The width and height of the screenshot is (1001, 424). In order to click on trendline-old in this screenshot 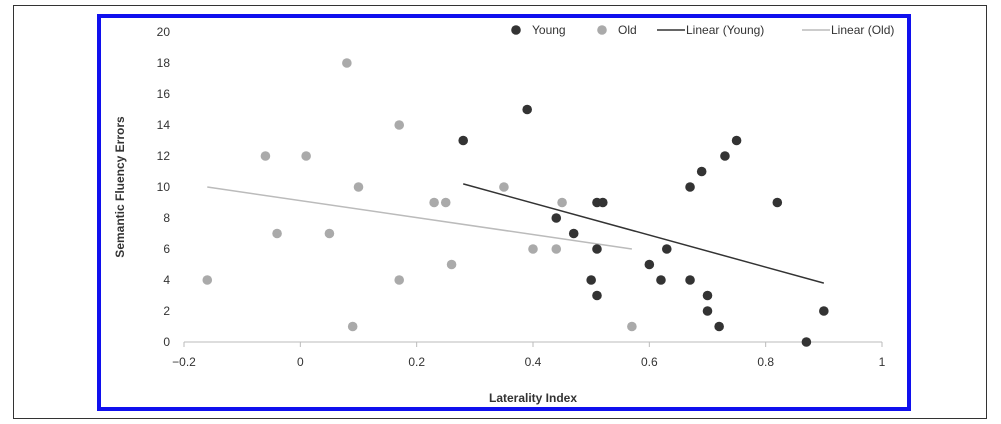, I will do `click(419, 218)`.